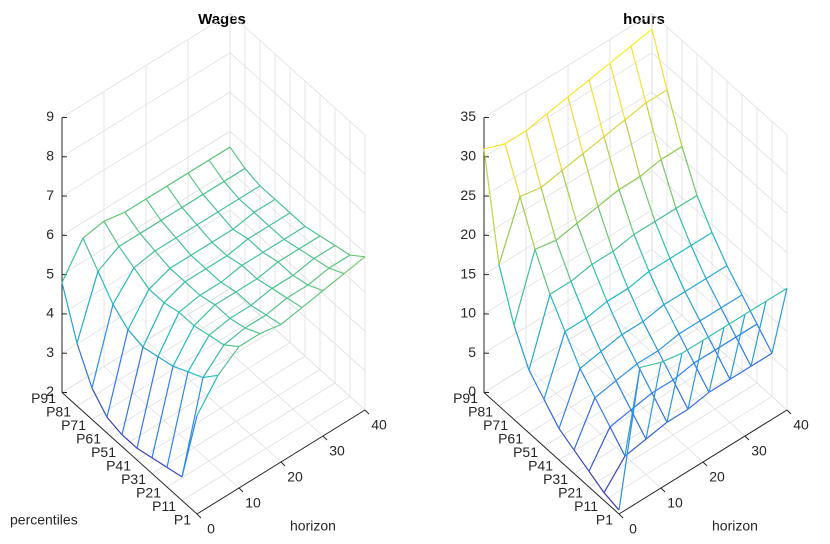 The height and width of the screenshot is (544, 830). Describe the element at coordinates (468, 234) in the screenshot. I see `z-tick-label: 20` at that location.